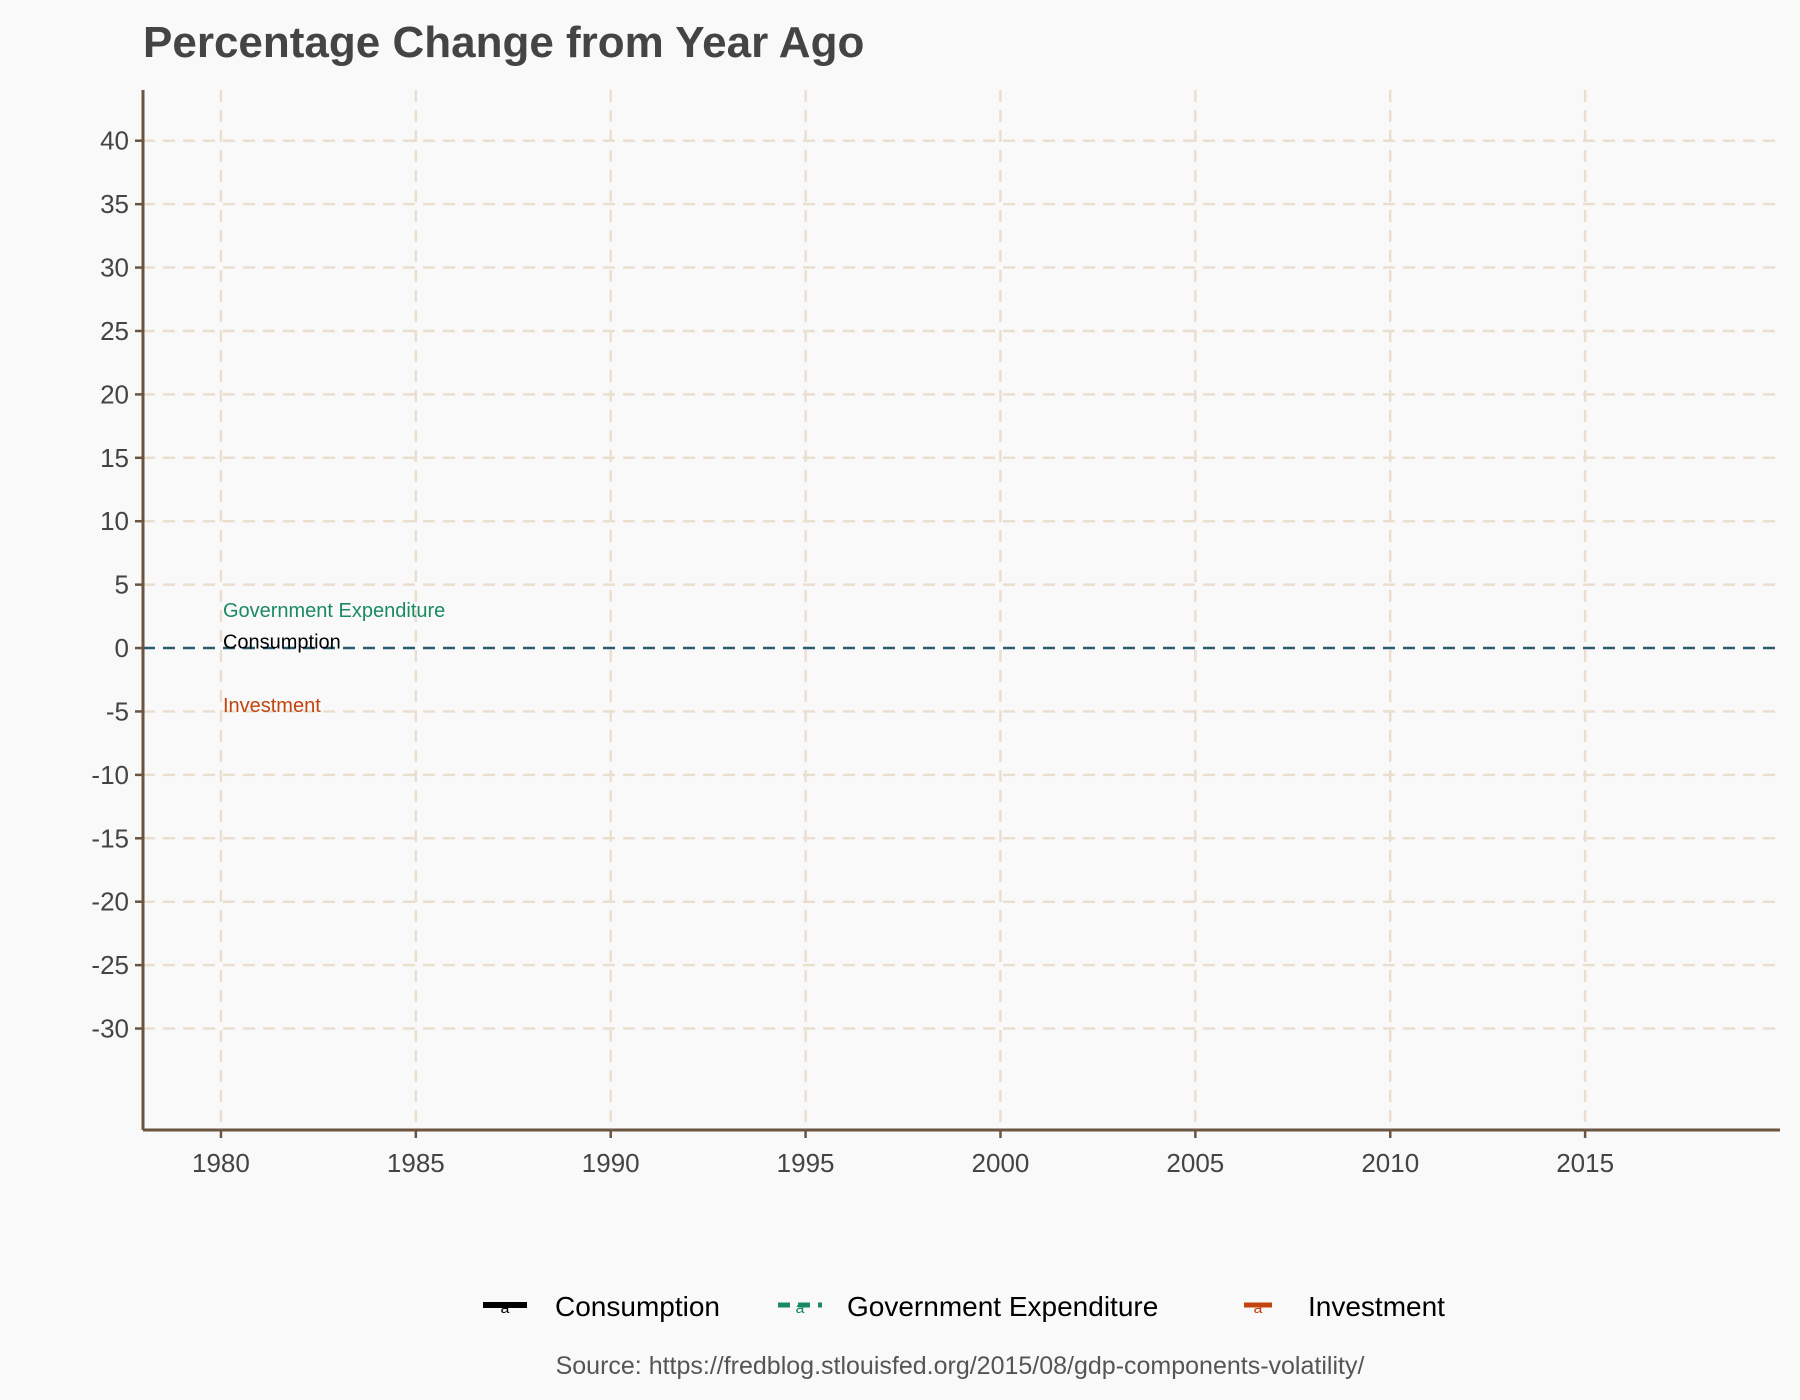  Describe the element at coordinates (416, 1163) in the screenshot. I see `x-tick-label: 1985` at that location.